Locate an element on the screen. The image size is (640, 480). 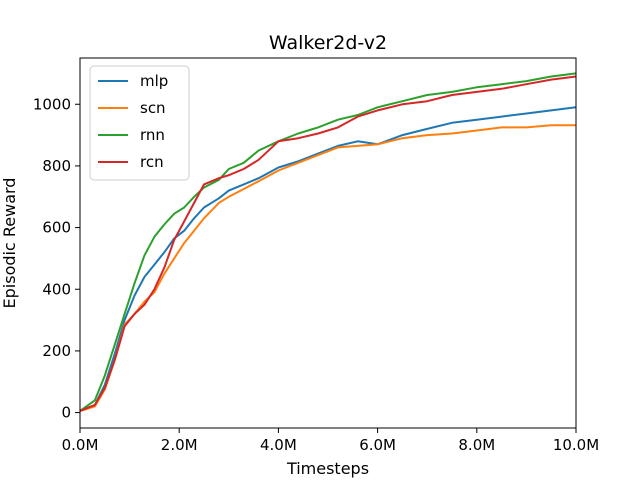
y-tick-label: 600 is located at coordinates (56, 228).